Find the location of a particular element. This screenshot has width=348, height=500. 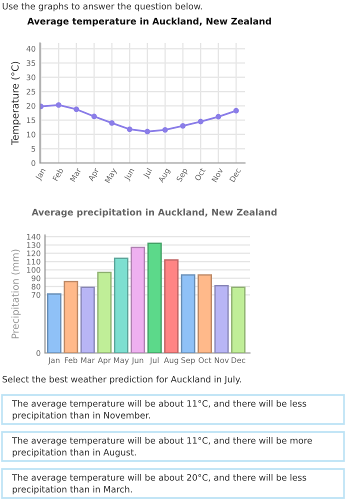

text: The average temperature will be about 20°C, and there will be less precipitation than in March. is located at coordinates (159, 484).